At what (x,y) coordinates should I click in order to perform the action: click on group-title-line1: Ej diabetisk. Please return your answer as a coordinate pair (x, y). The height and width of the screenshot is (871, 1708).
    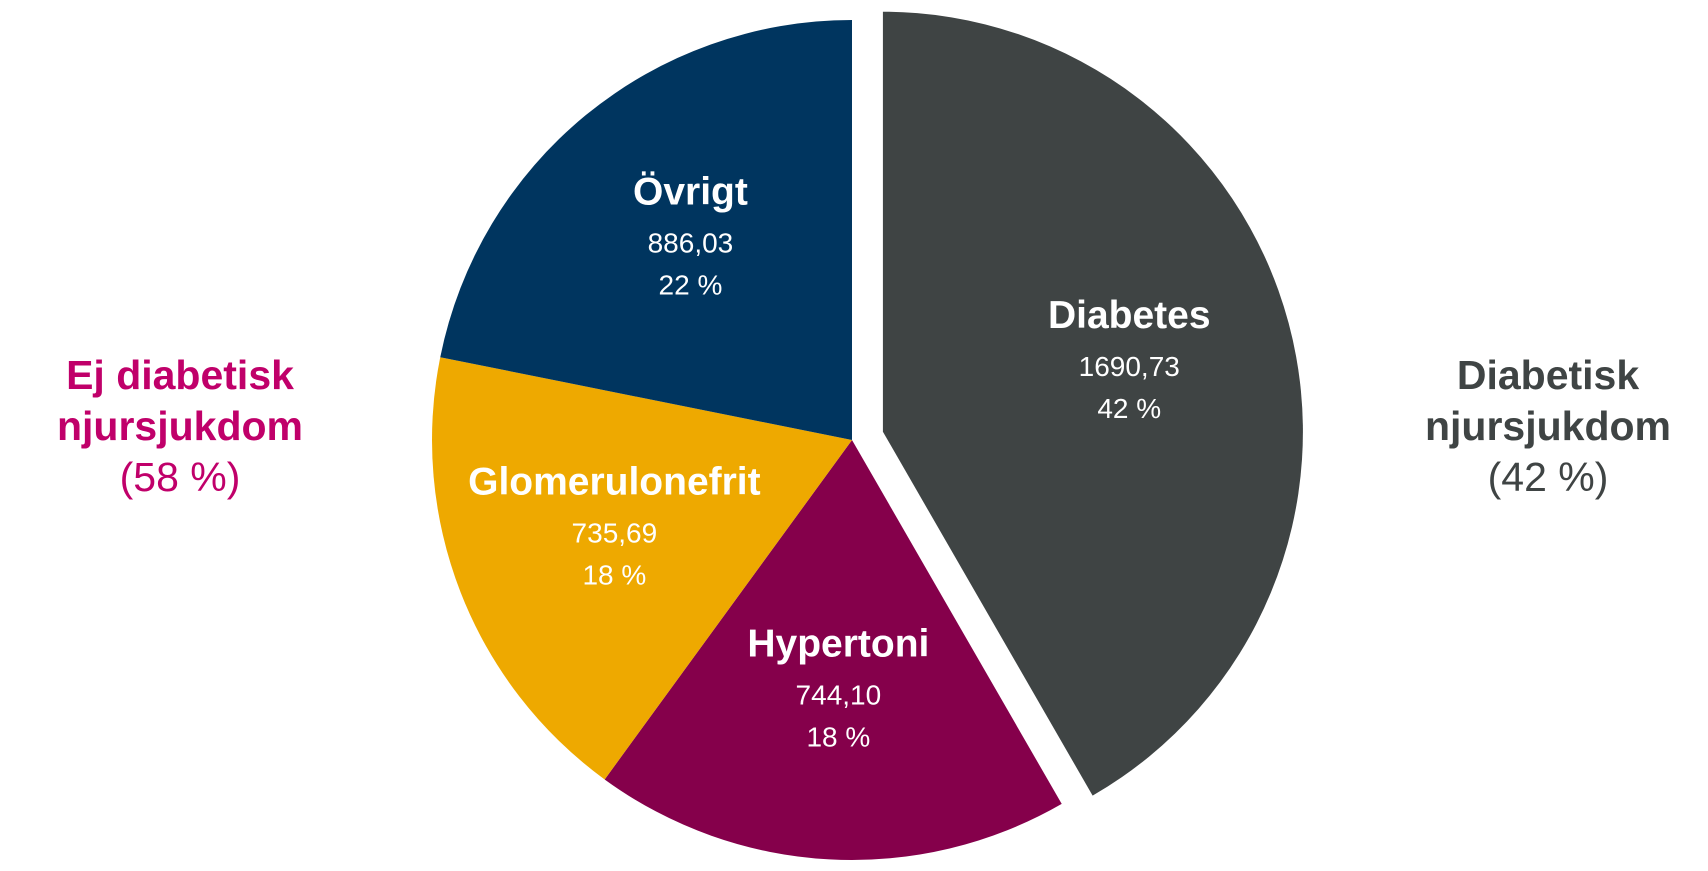
    Looking at the image, I should click on (180, 375).